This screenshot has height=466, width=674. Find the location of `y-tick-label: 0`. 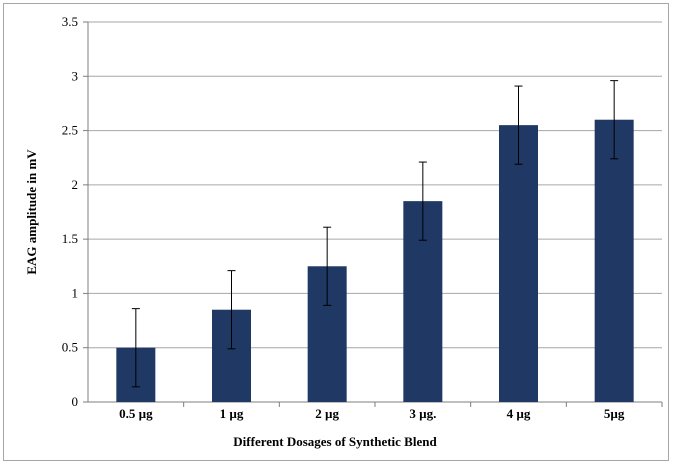

y-tick-label: 0 is located at coordinates (75, 401).